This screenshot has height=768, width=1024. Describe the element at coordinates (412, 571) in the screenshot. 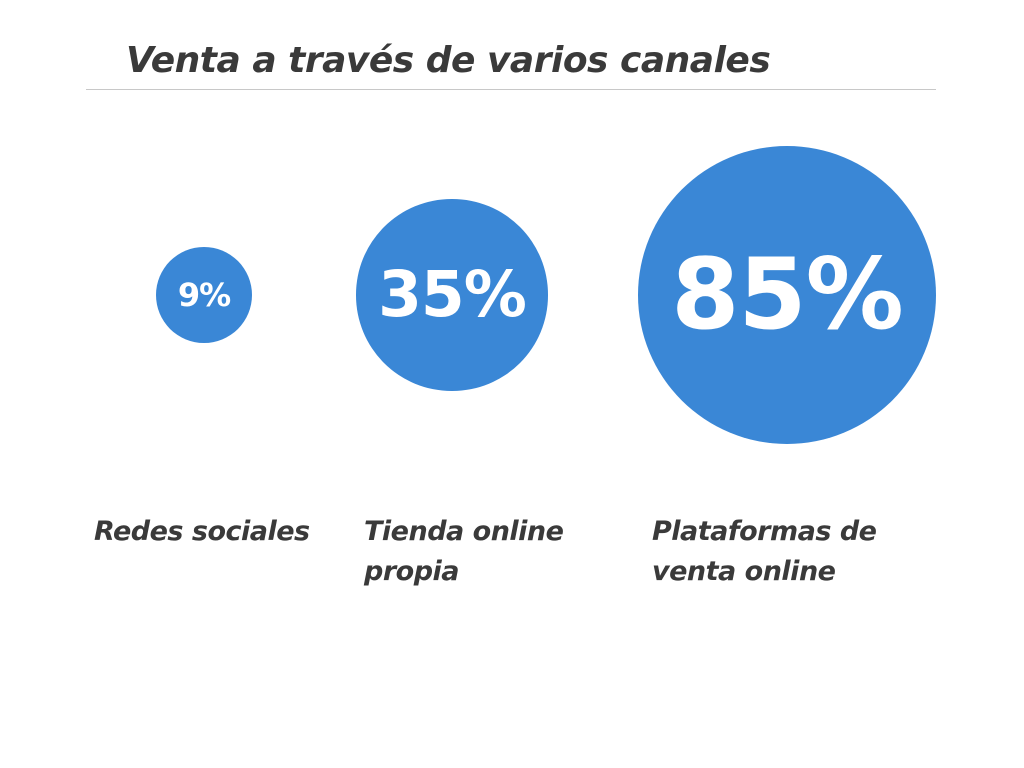

I see `category-label-line: propia` at that location.